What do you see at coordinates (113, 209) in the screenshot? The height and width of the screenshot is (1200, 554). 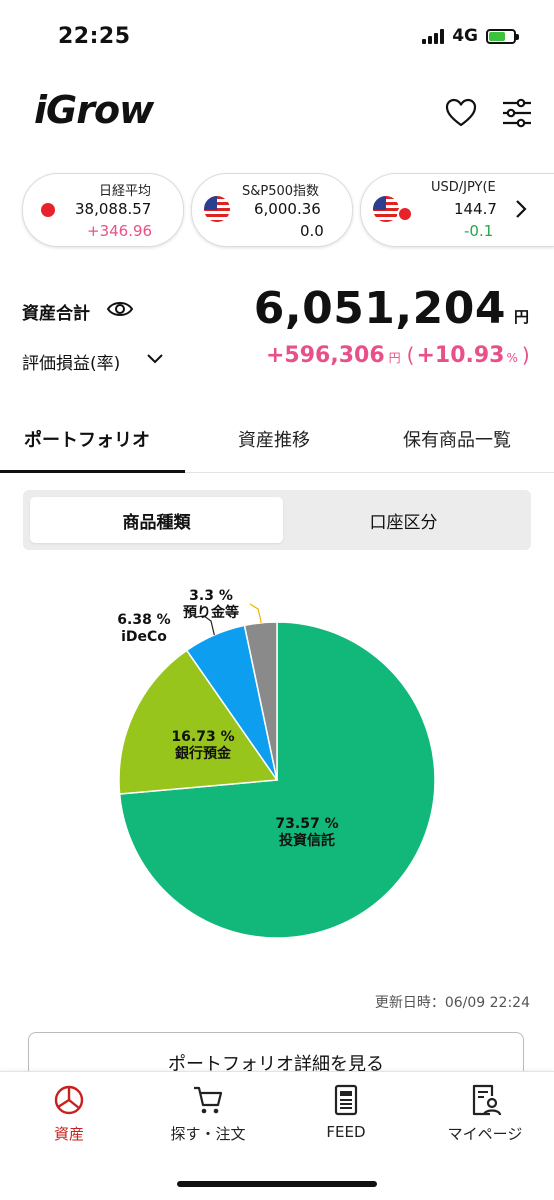 I see `index-value: 38,088.57` at bounding box center [113, 209].